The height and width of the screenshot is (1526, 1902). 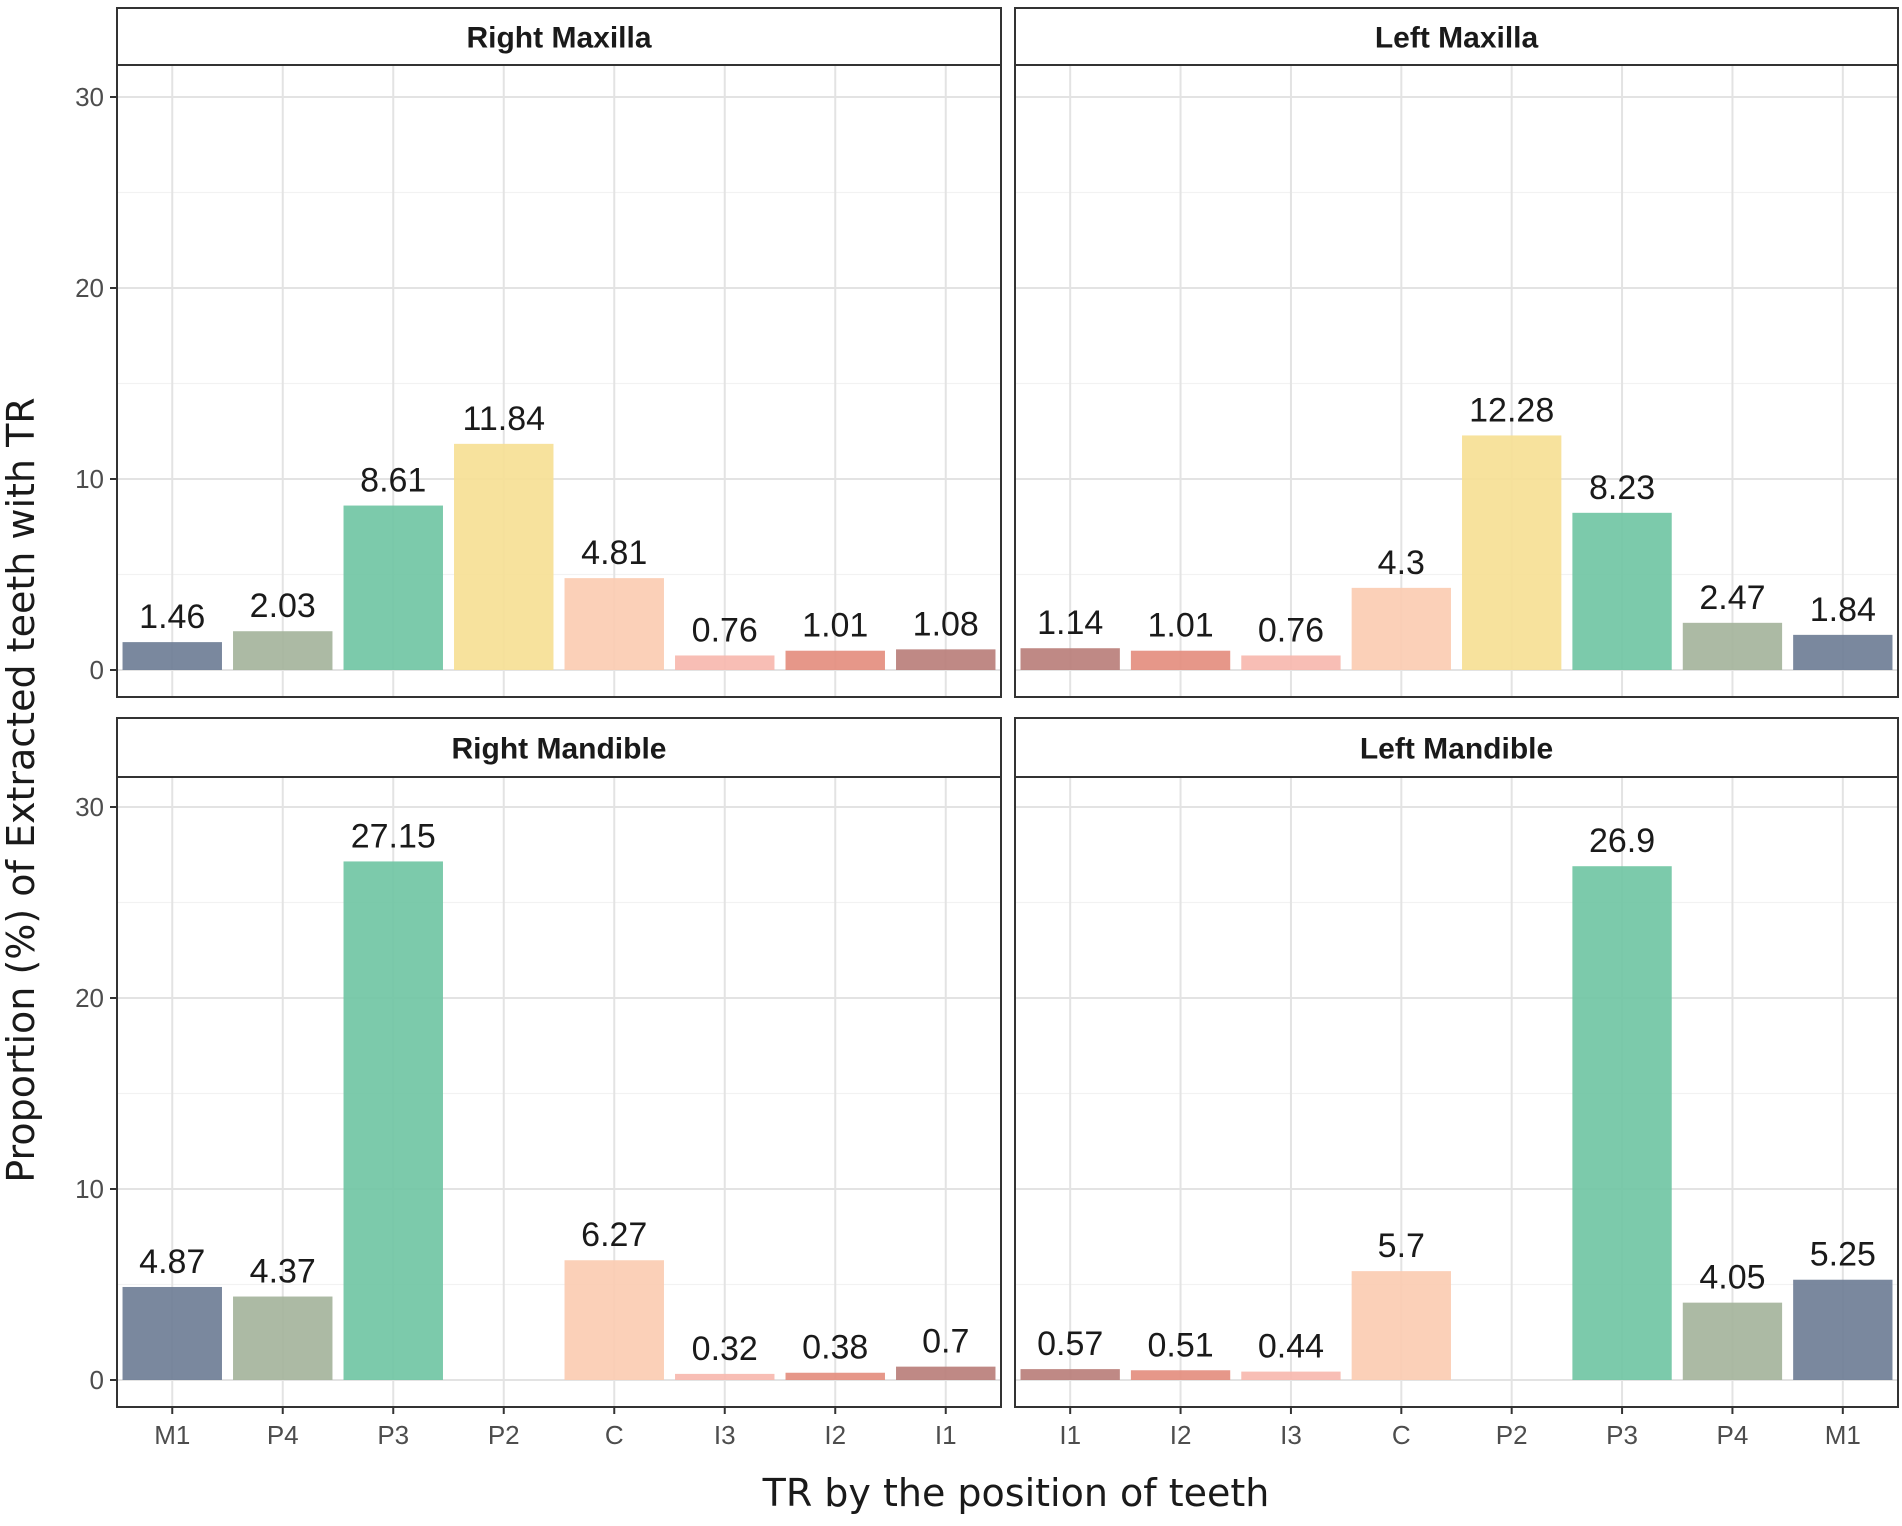 What do you see at coordinates (393, 481) in the screenshot?
I see `data-label: 8.61` at bounding box center [393, 481].